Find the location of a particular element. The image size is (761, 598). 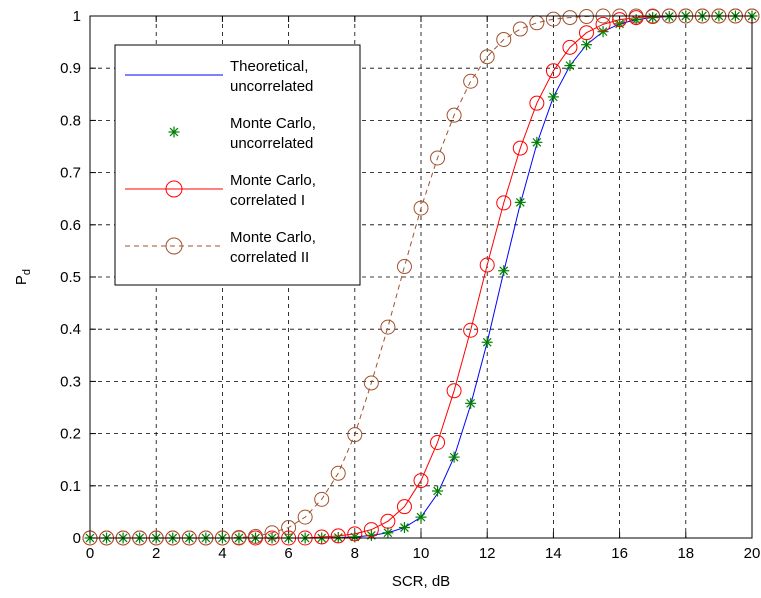

legend-item-2: Monte Carlo, uncorrelated is located at coordinates (242, 133).